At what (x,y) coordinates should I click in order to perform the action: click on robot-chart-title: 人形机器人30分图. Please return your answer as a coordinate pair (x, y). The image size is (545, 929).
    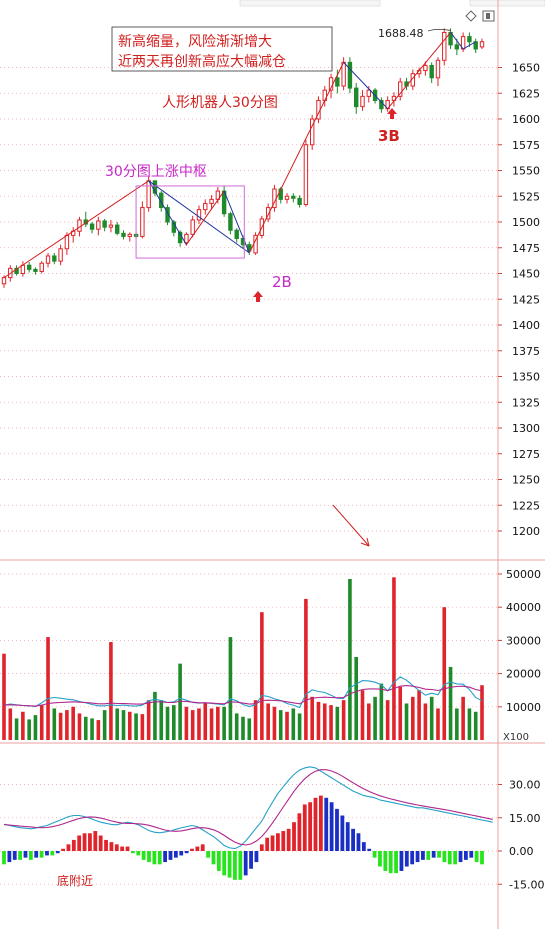
    Looking at the image, I should click on (220, 103).